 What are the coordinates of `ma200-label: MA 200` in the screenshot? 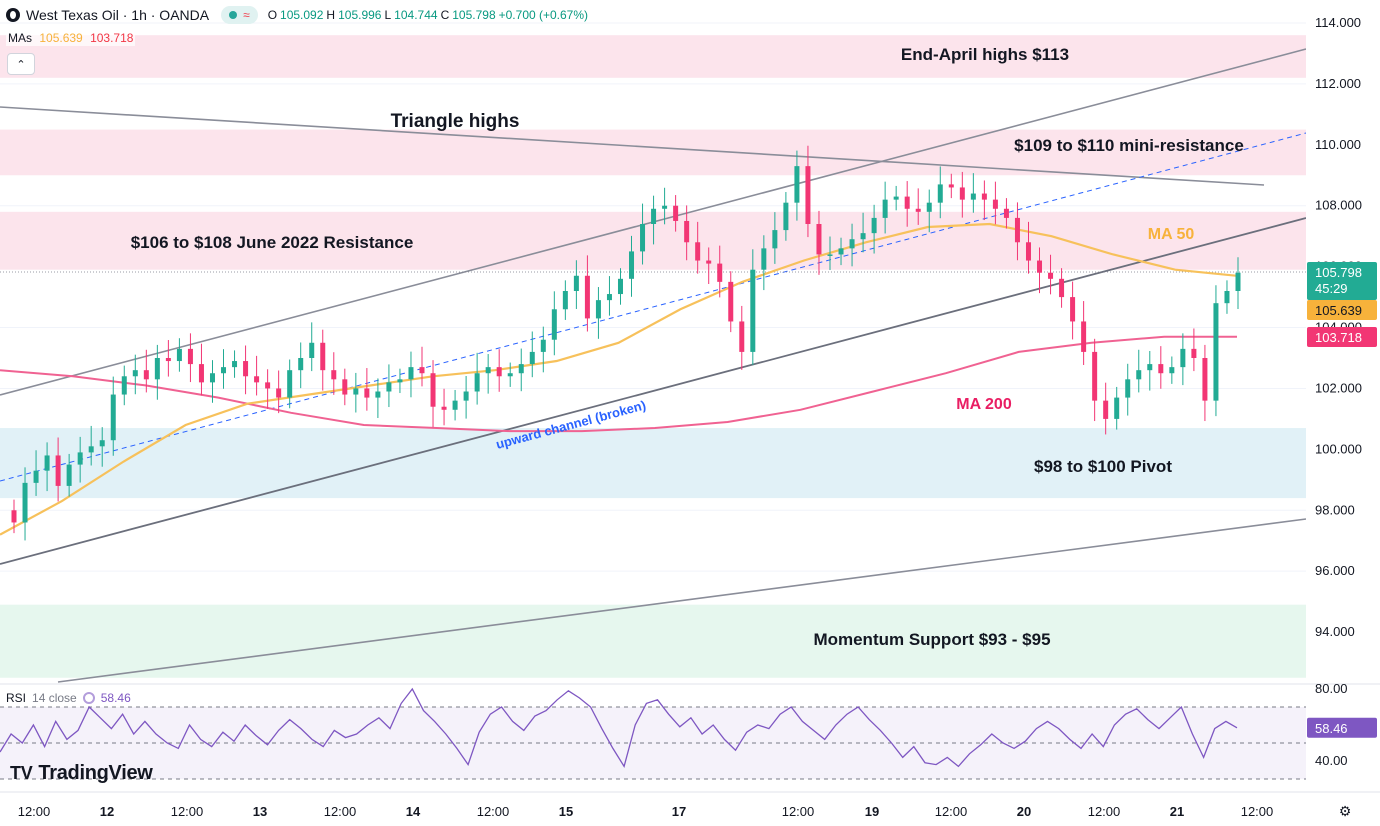 It's located at (984, 404).